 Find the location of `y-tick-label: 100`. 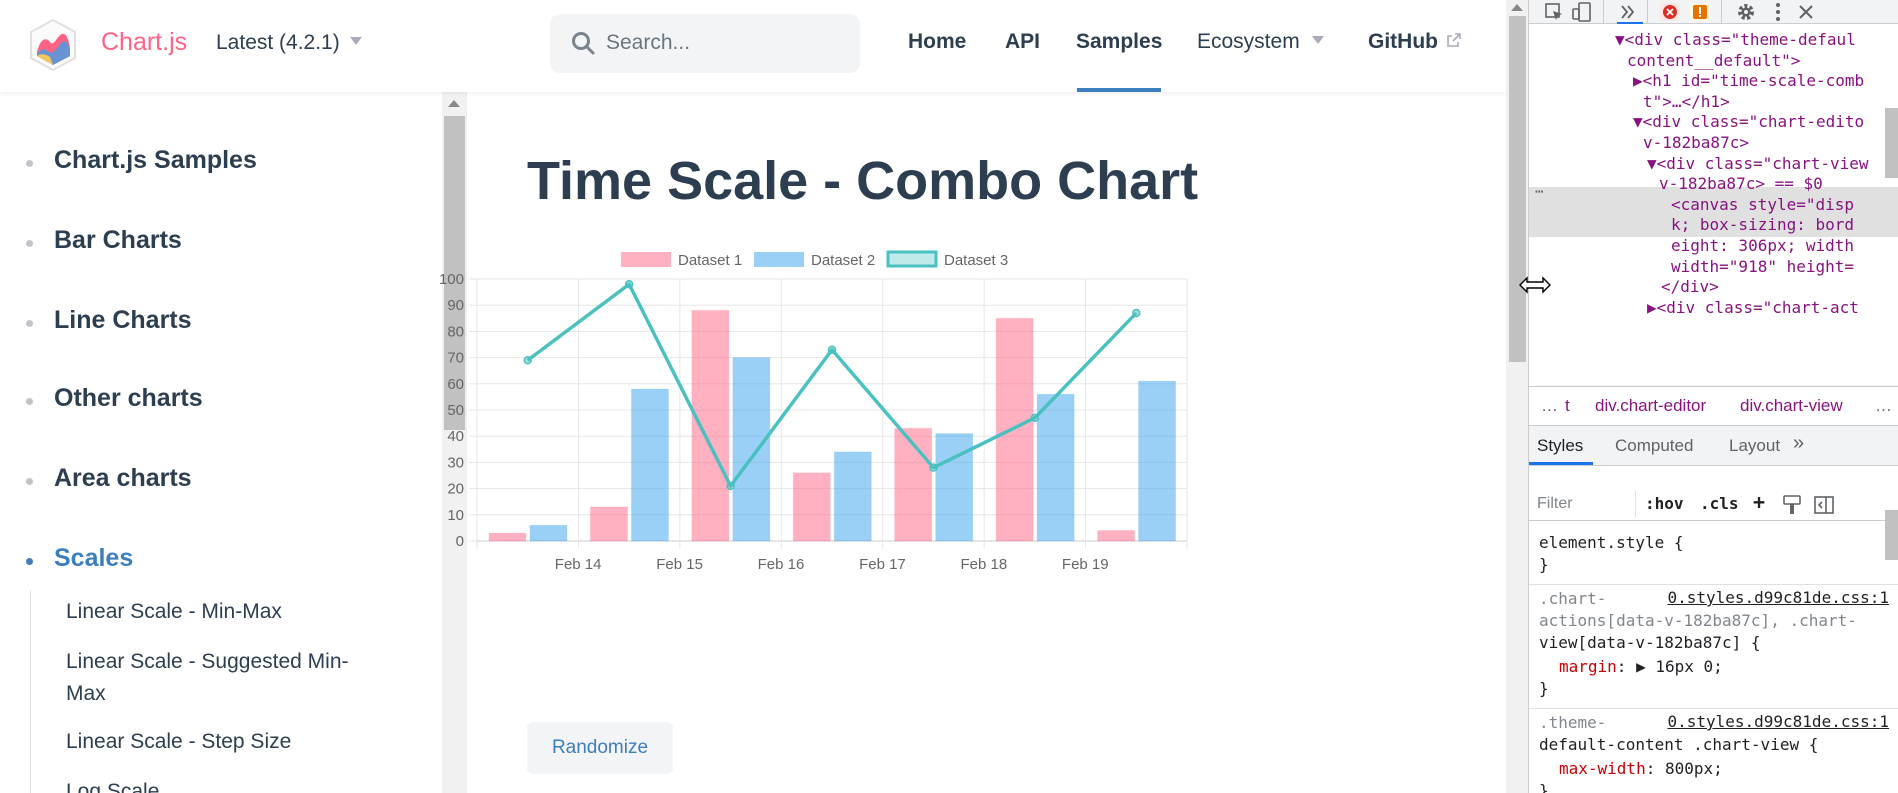

y-tick-label: 100 is located at coordinates (451, 279).